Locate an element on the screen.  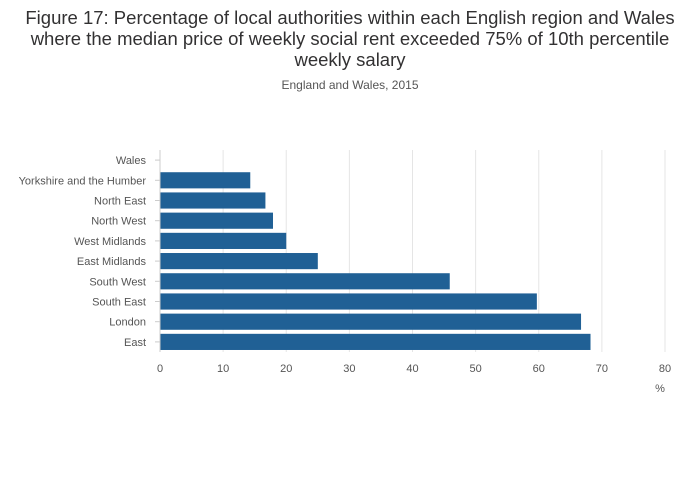
category-label: Yorkshire and the Humber is located at coordinates (83, 181).